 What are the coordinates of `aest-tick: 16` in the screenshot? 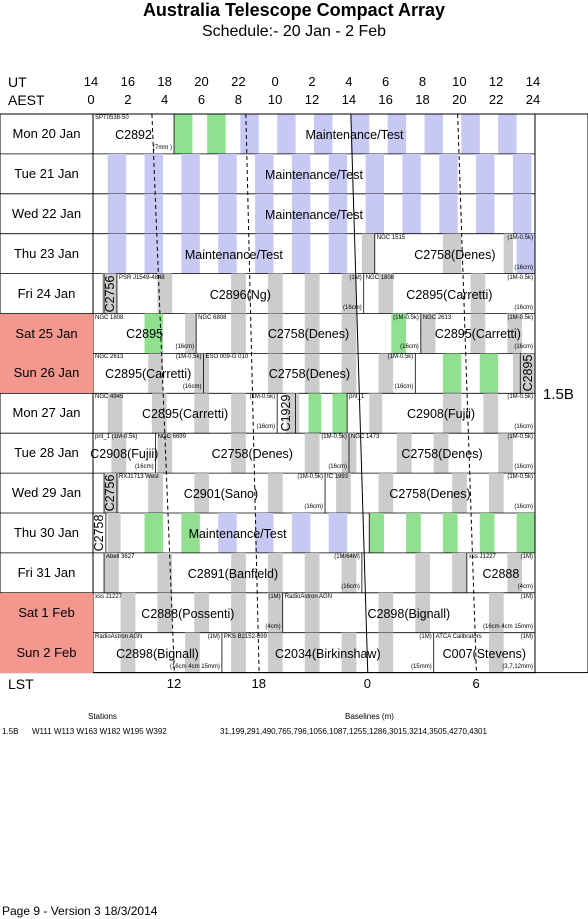 It's located at (385, 99).